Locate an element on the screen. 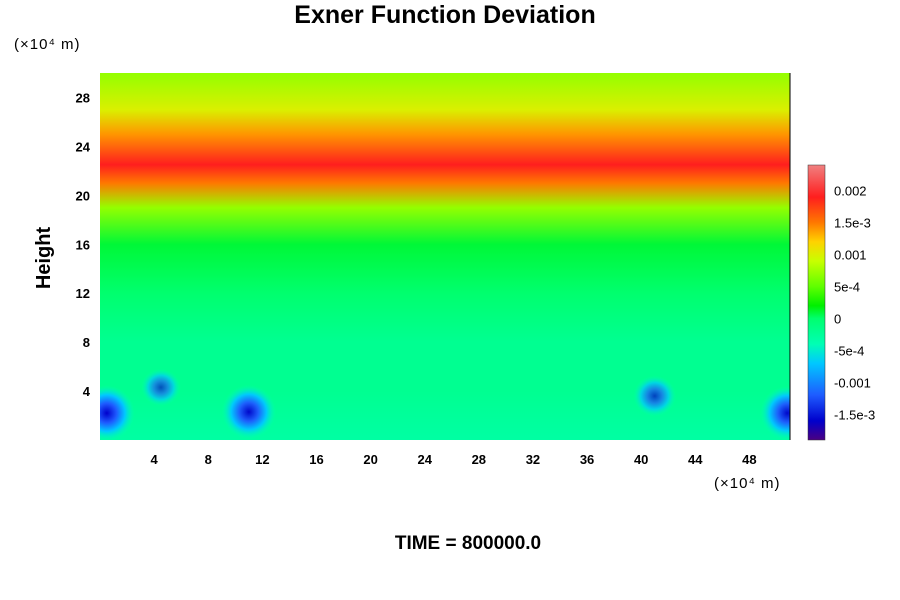 Image resolution: width=900 pixels, height=600 pixels. y-tick-label: 28 is located at coordinates (83, 97).